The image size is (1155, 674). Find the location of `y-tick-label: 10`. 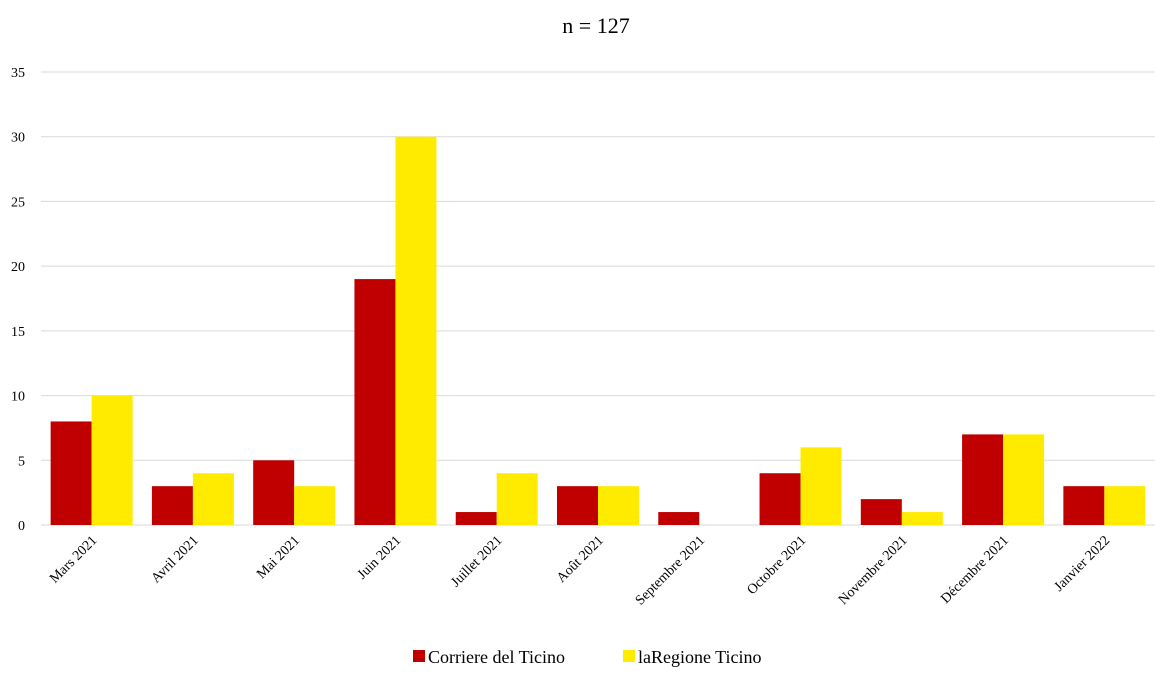

y-tick-label: 10 is located at coordinates (18, 397).